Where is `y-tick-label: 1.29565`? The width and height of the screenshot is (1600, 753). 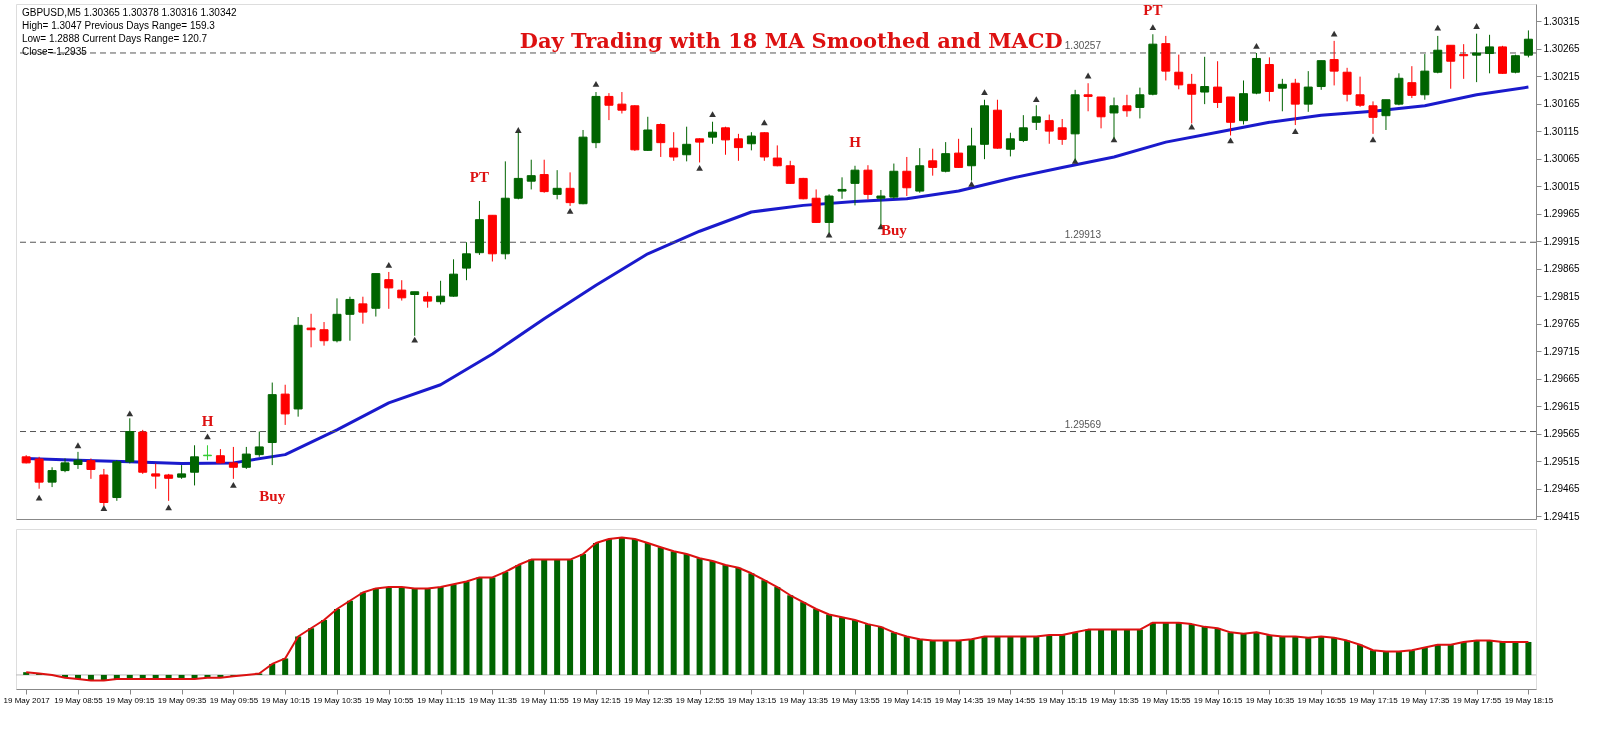
y-tick-label: 1.29565 is located at coordinates (1562, 434).